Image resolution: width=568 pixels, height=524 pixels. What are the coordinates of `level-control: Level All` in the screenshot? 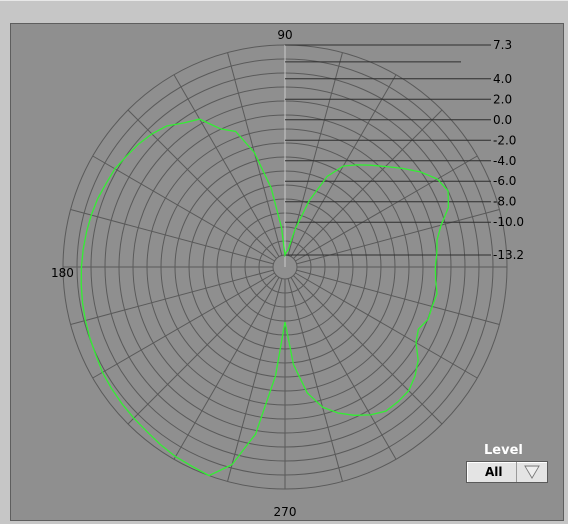 It's located at (507, 466).